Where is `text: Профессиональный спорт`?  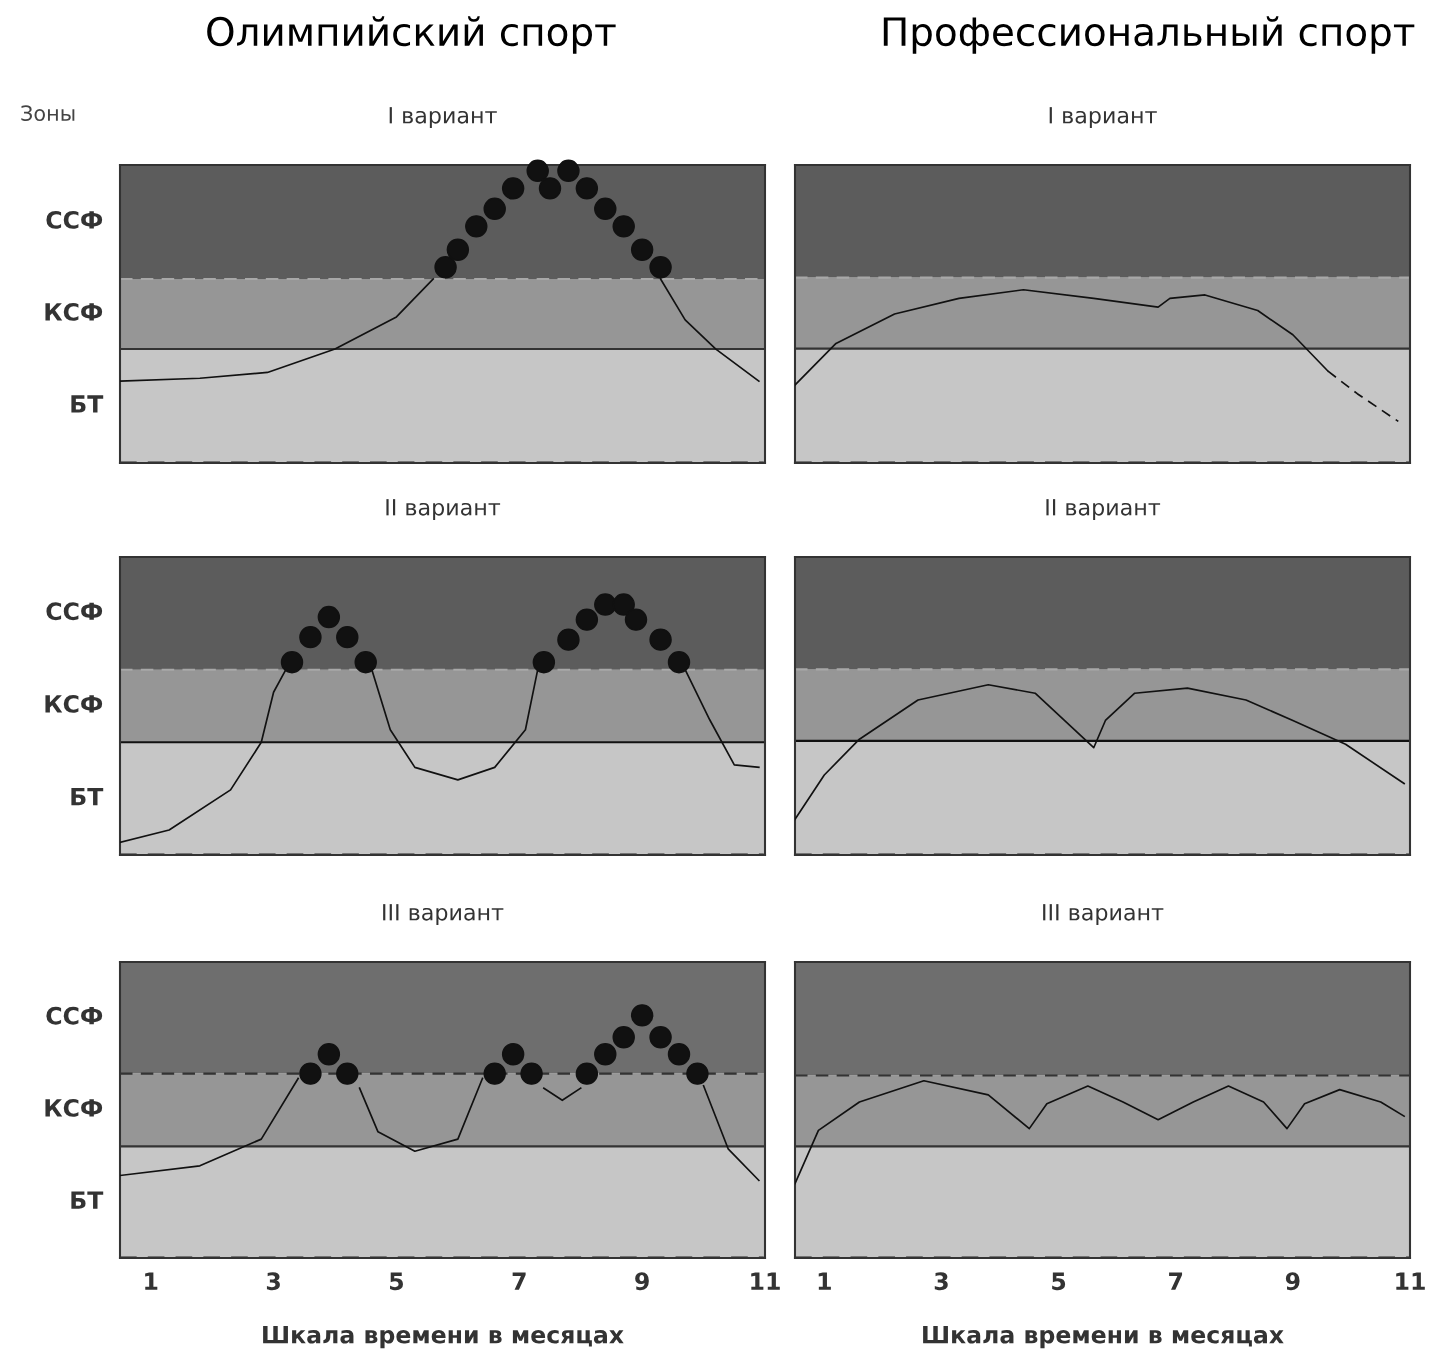
text: Профессиональный спорт is located at coordinates (1149, 35).